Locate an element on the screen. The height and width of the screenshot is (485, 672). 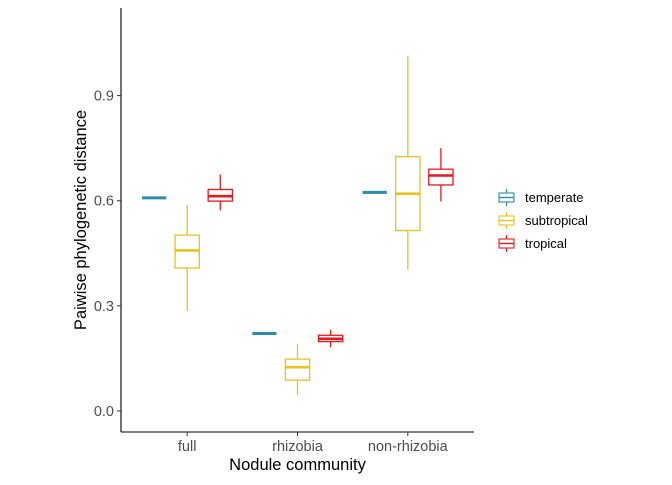
box-tropical-full is located at coordinates (220, 192).